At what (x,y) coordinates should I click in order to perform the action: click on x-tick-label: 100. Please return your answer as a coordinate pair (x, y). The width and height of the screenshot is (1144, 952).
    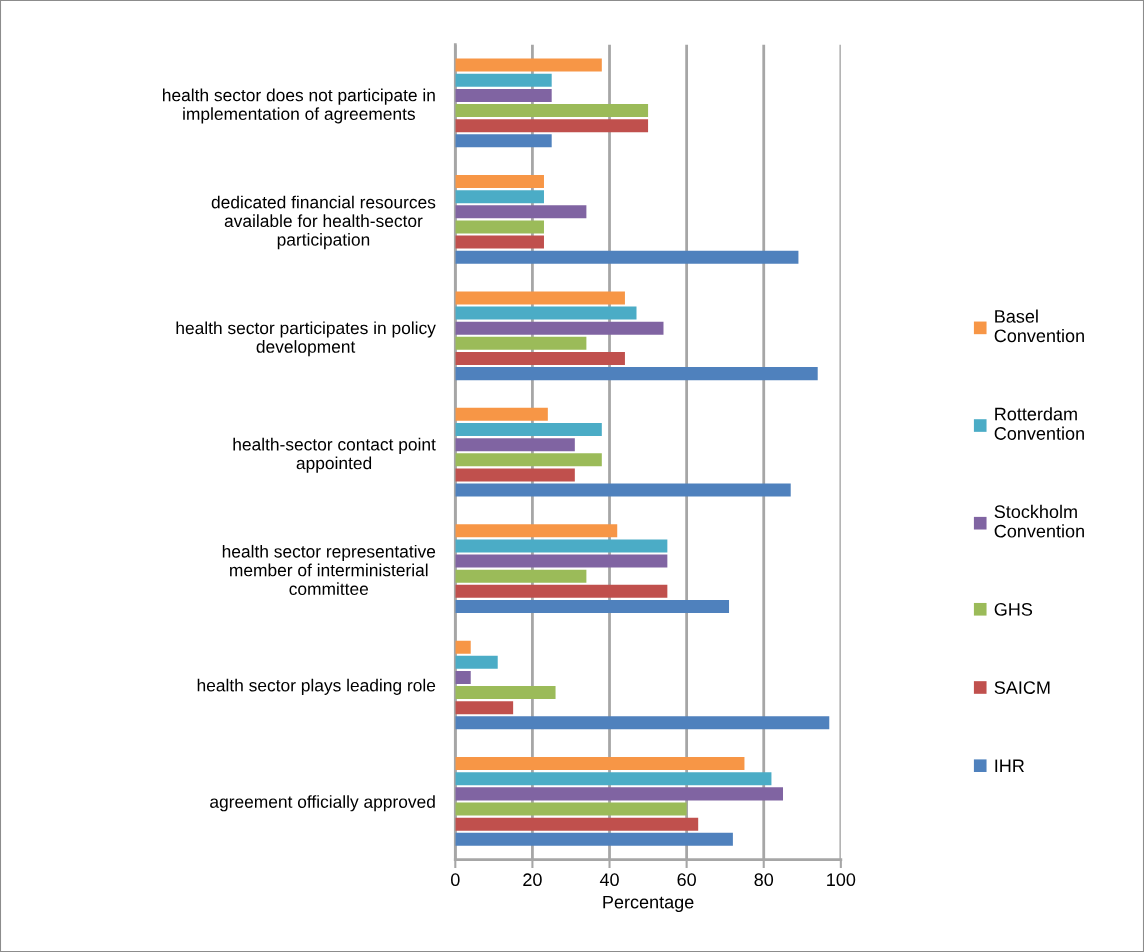
    Looking at the image, I should click on (841, 880).